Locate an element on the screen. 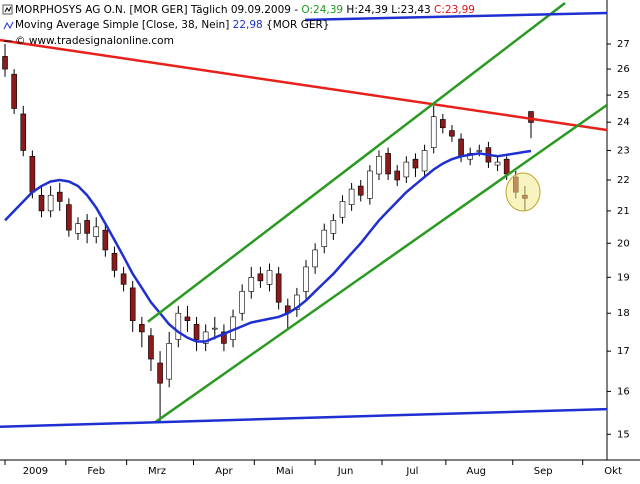 This screenshot has height=484, width=640. x-tick-label: Feb is located at coordinates (96, 471).